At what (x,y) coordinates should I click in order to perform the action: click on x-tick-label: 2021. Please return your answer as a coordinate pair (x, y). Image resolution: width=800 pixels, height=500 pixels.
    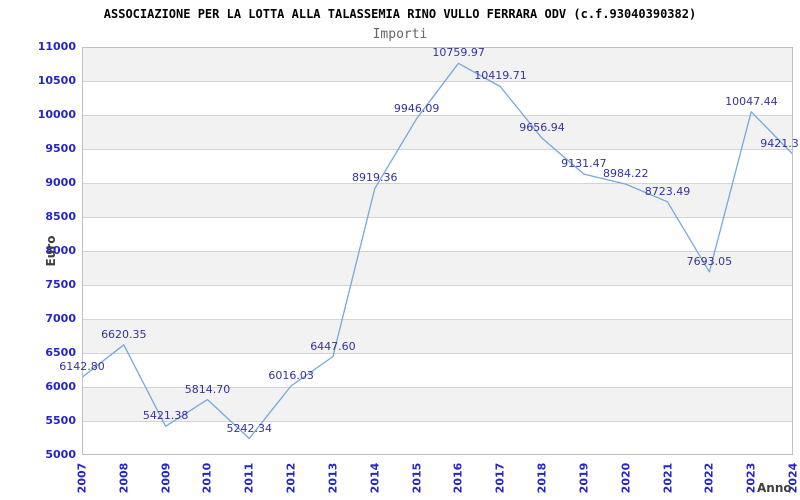
    Looking at the image, I should click on (668, 478).